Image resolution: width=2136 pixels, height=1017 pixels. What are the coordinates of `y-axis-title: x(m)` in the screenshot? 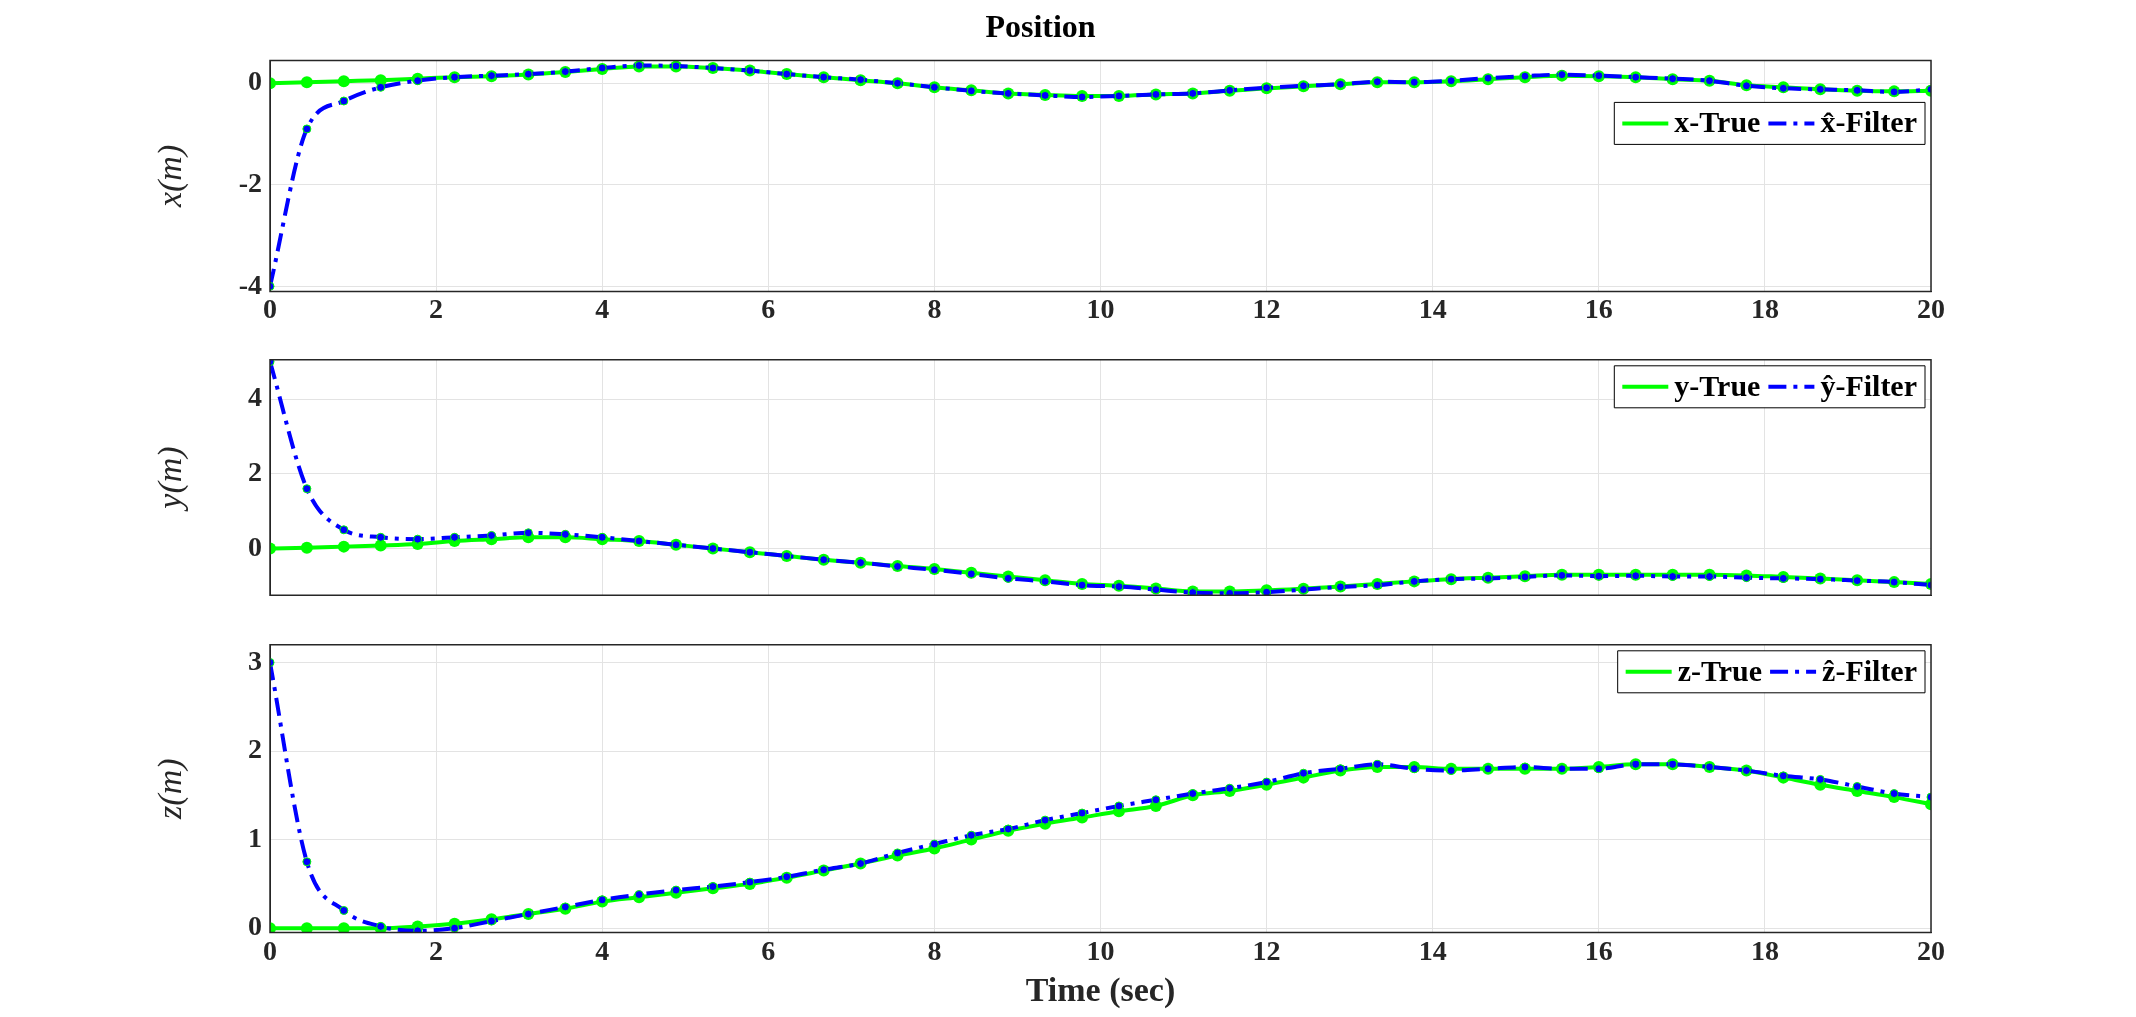 It's located at (170, 176).